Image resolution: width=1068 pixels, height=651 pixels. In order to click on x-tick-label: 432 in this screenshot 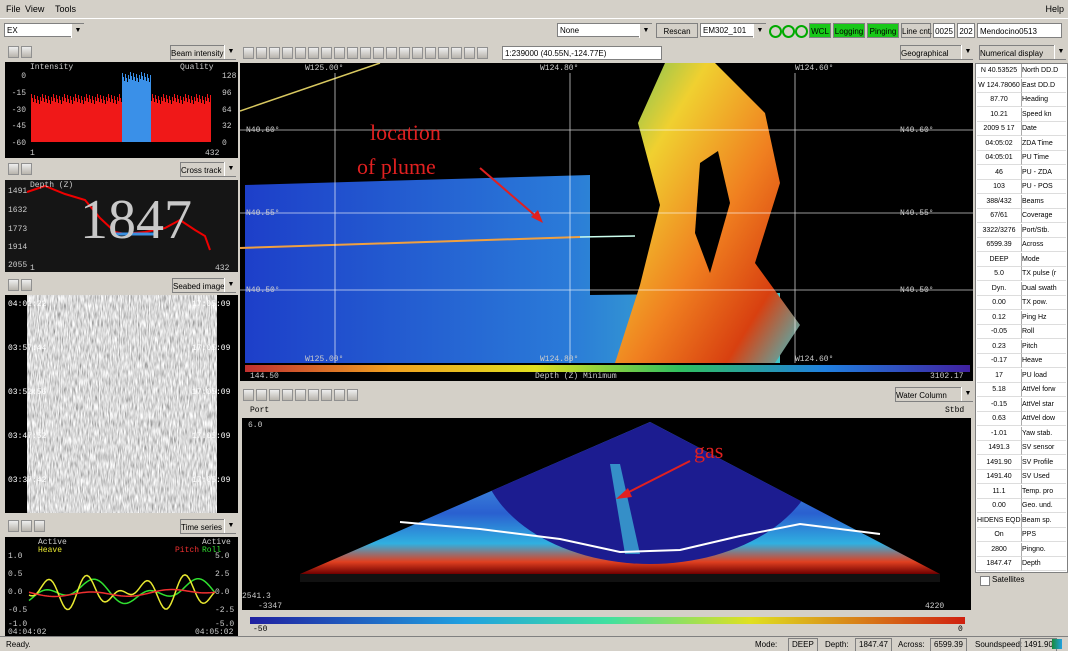, I will do `click(222, 268)`.